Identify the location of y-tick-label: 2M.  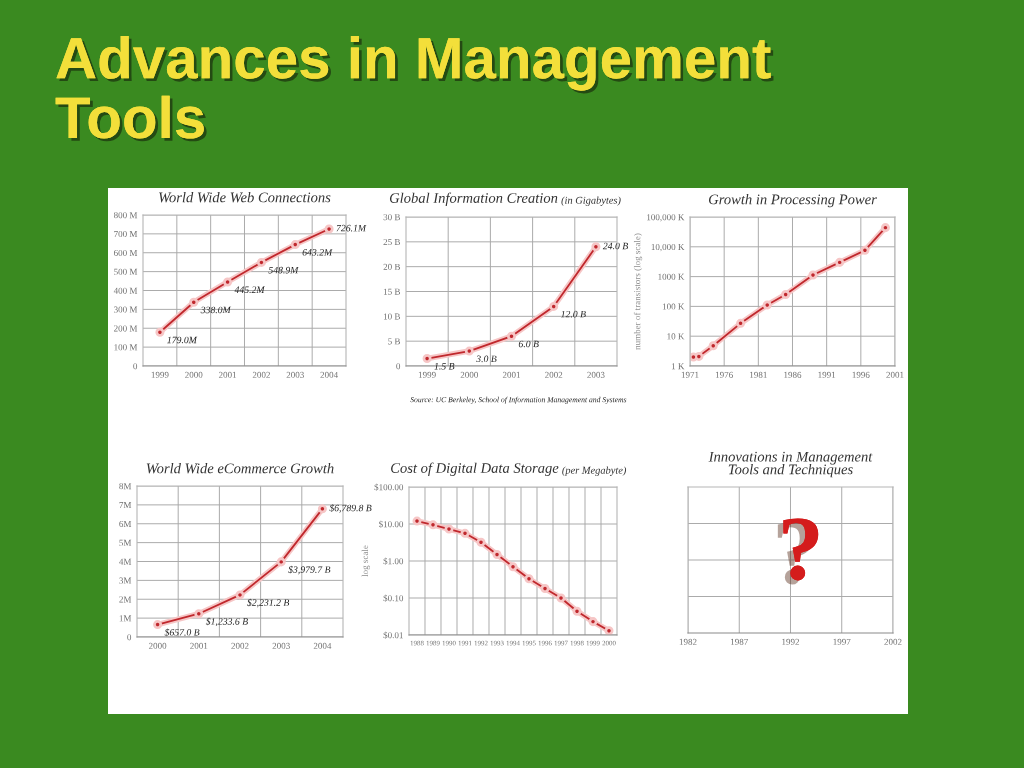
(125, 599).